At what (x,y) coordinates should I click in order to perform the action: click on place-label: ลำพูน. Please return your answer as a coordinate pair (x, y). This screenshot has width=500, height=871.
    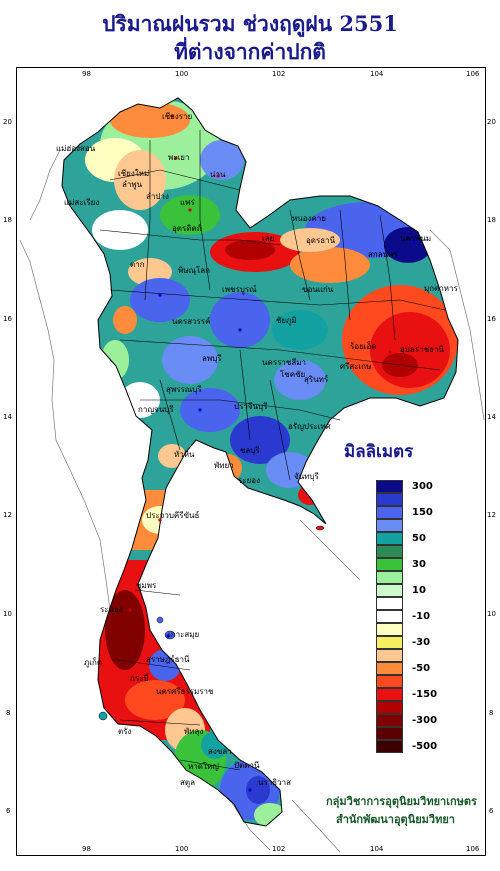
    Looking at the image, I should click on (132, 184).